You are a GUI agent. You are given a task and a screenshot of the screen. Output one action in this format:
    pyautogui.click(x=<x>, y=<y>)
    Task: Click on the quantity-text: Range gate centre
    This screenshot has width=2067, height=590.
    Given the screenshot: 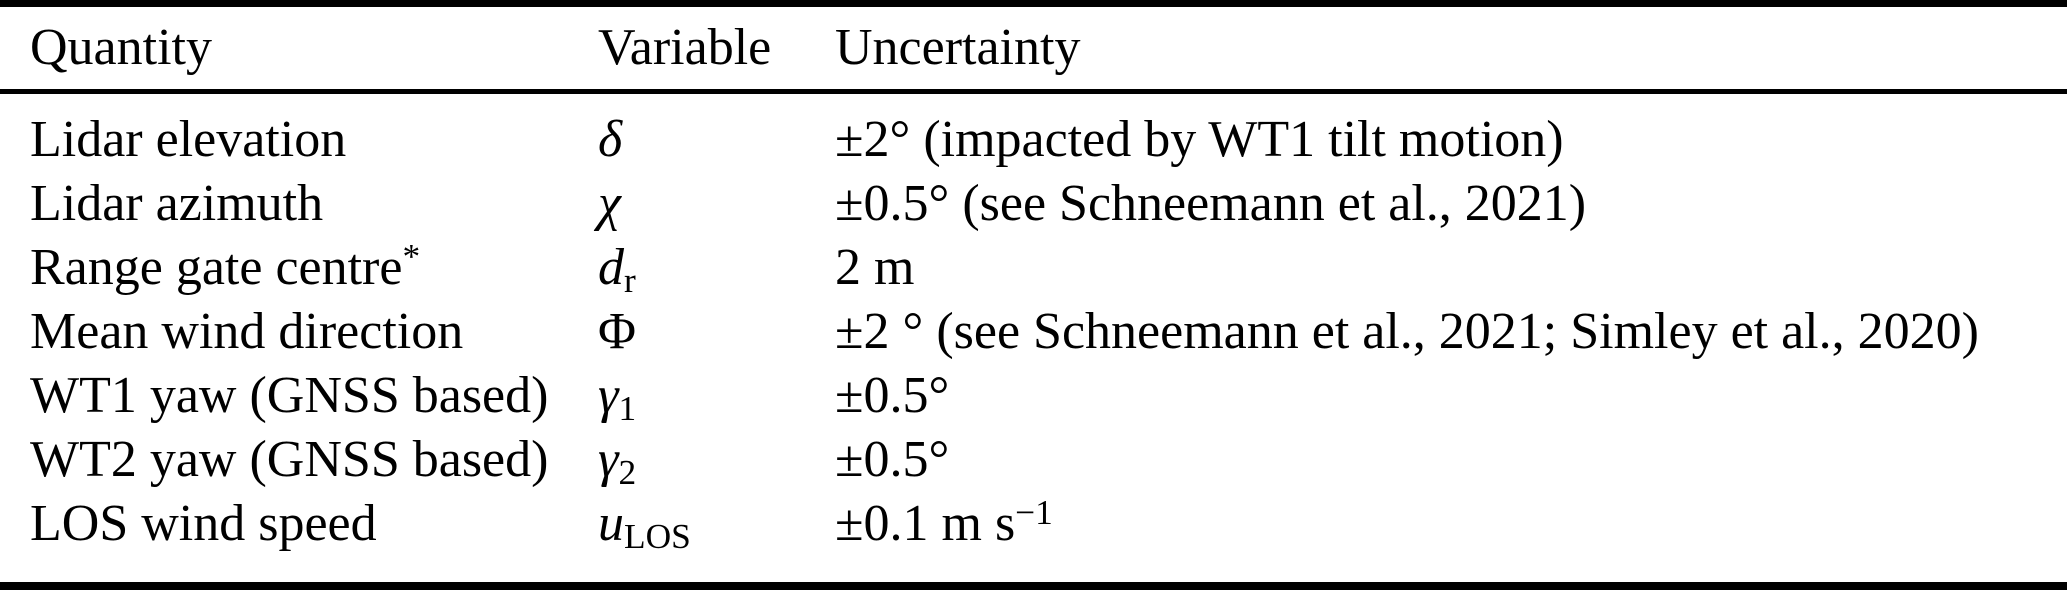 What is the action you would take?
    pyautogui.click(x=216, y=267)
    